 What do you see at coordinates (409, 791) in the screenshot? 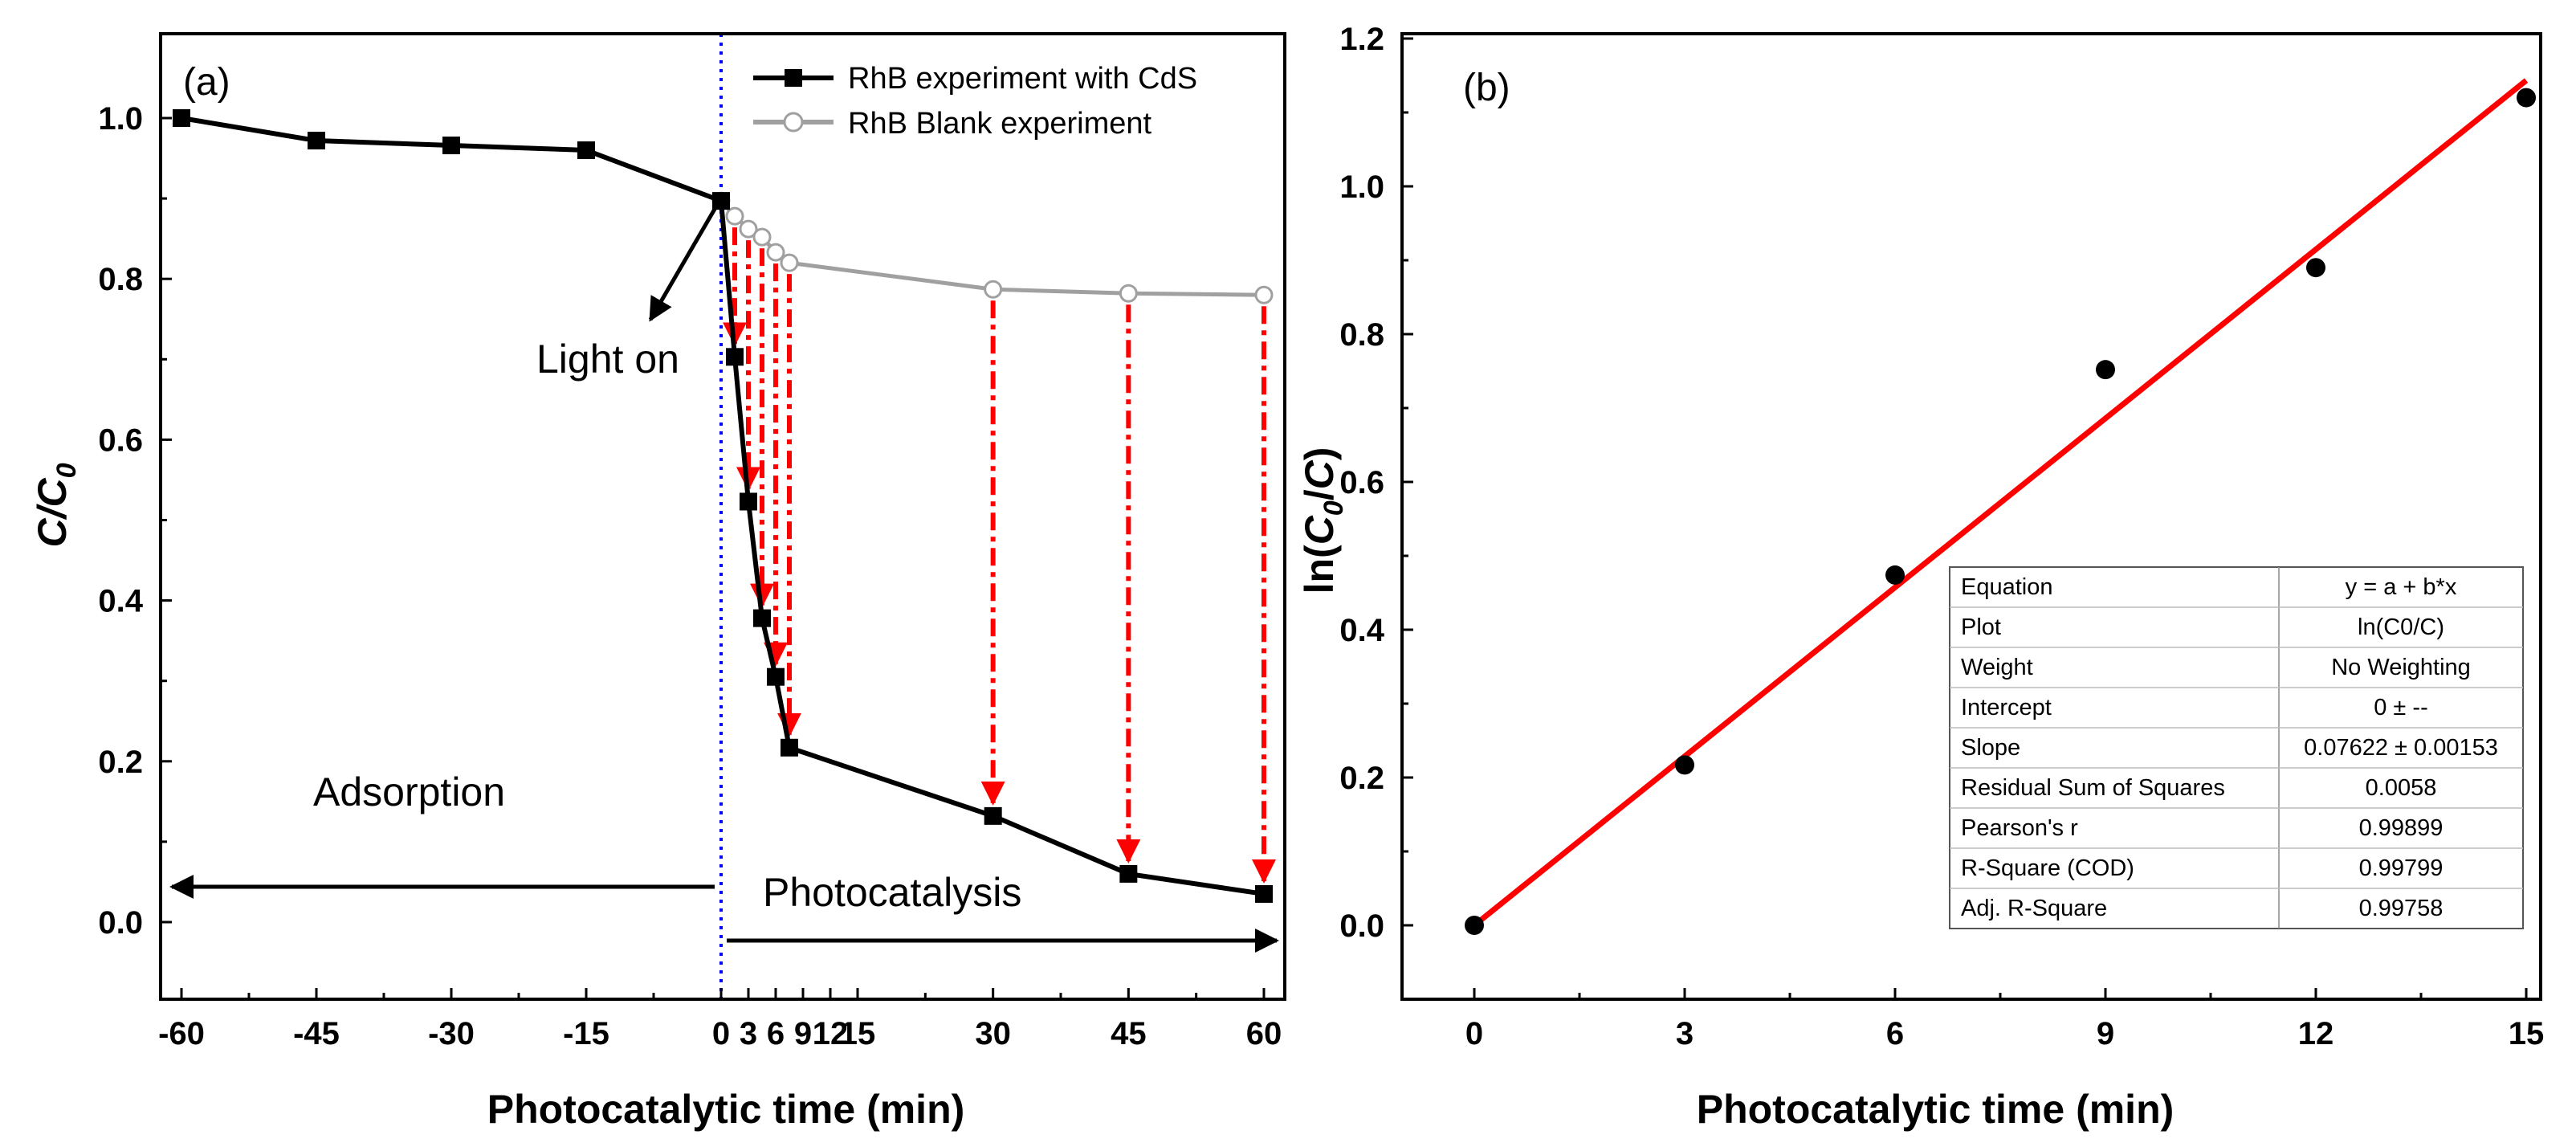
I see `annotation-adsorption: Adsorption` at bounding box center [409, 791].